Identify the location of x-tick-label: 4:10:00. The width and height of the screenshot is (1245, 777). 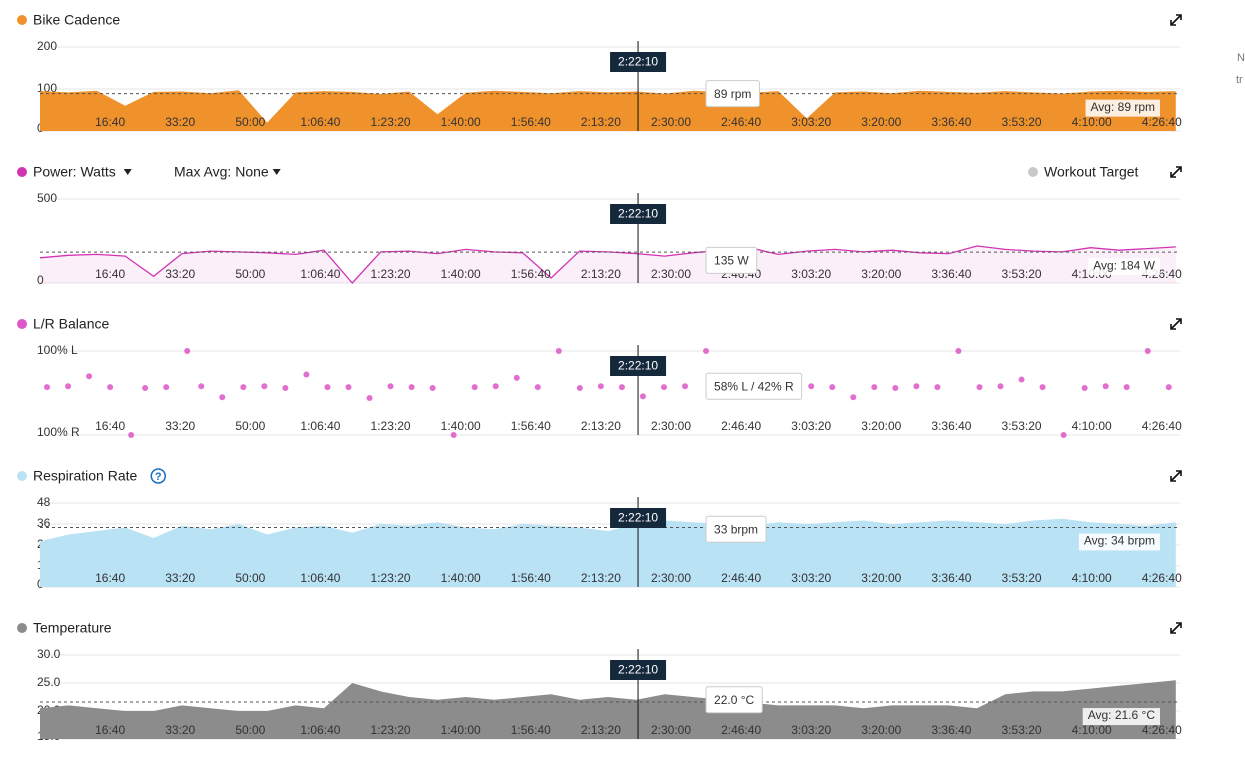
(1092, 730).